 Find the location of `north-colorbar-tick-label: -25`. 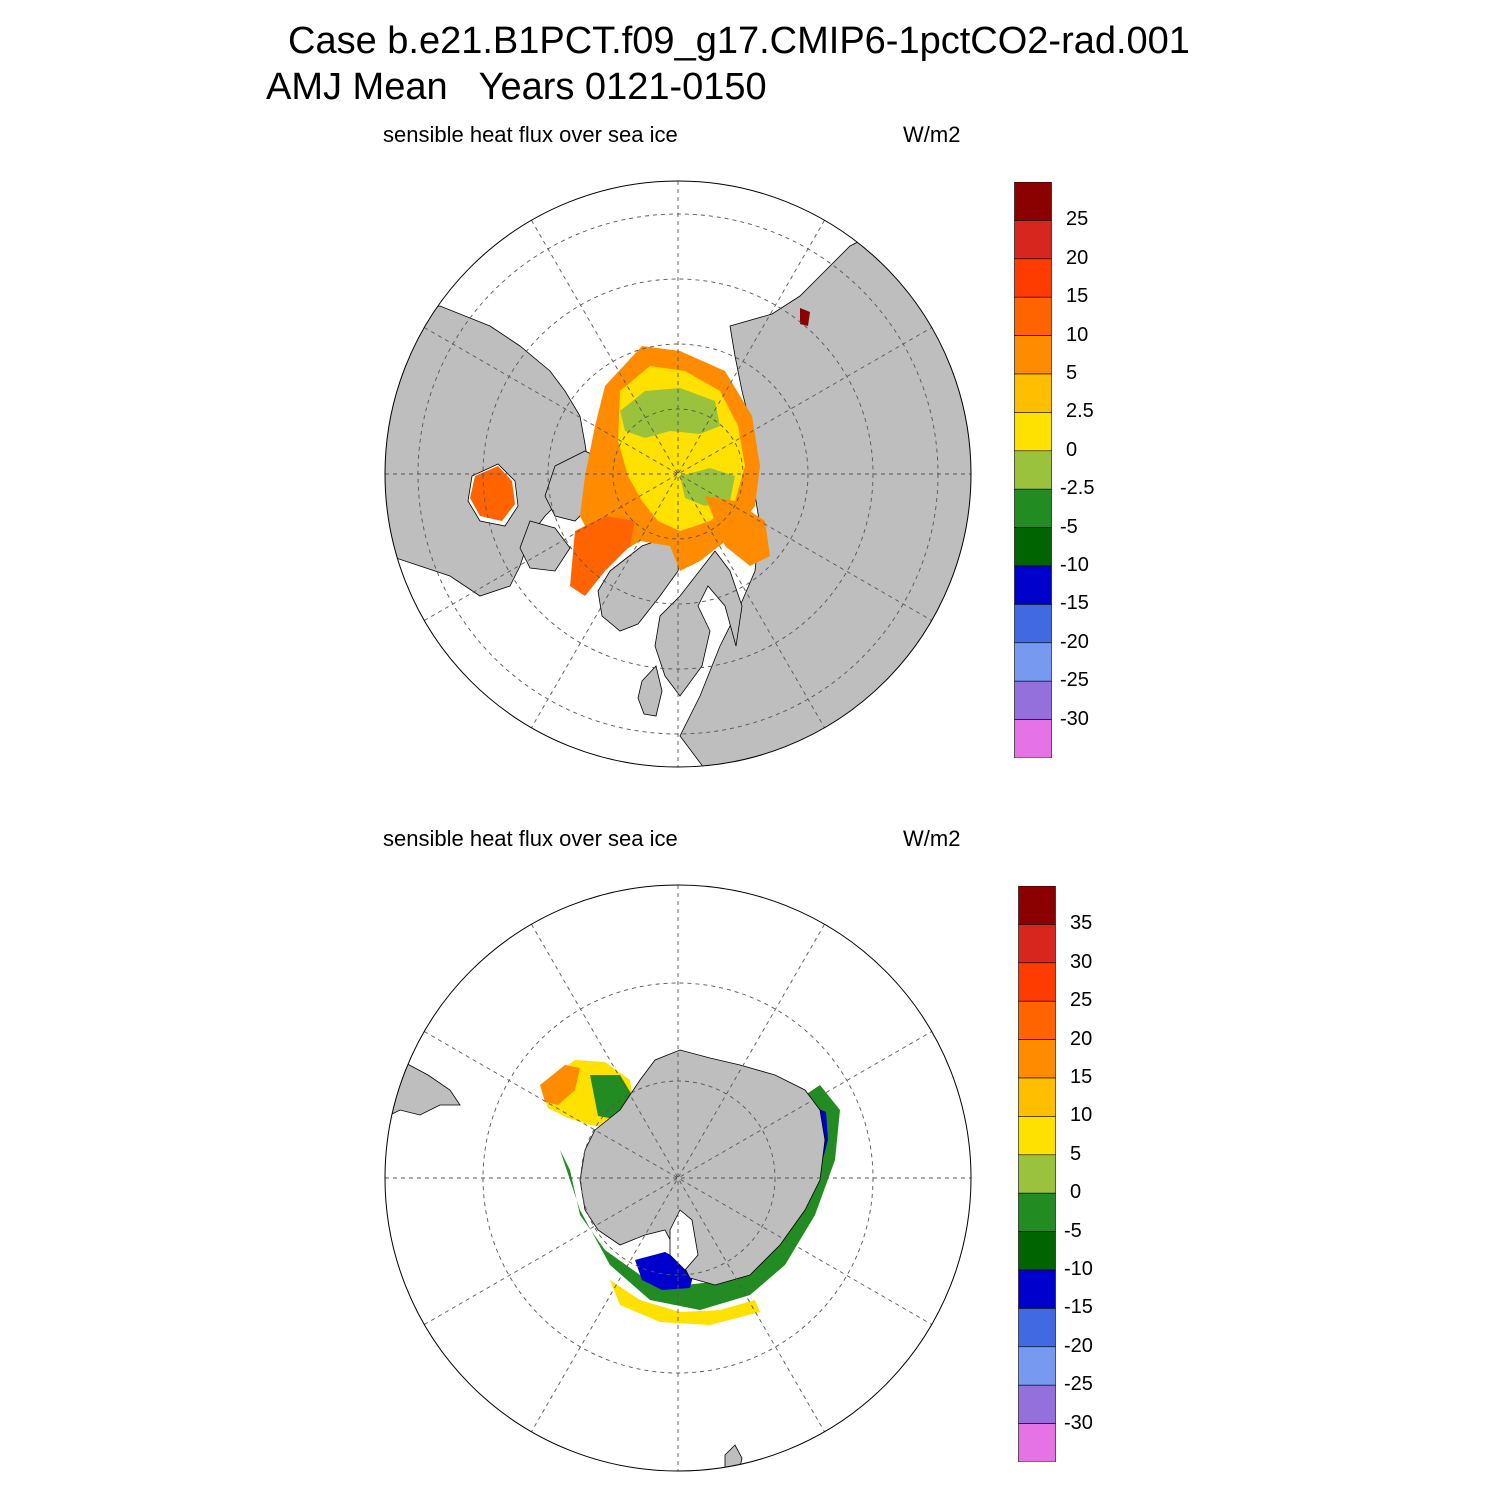

north-colorbar-tick-label: -25 is located at coordinates (1074, 680).